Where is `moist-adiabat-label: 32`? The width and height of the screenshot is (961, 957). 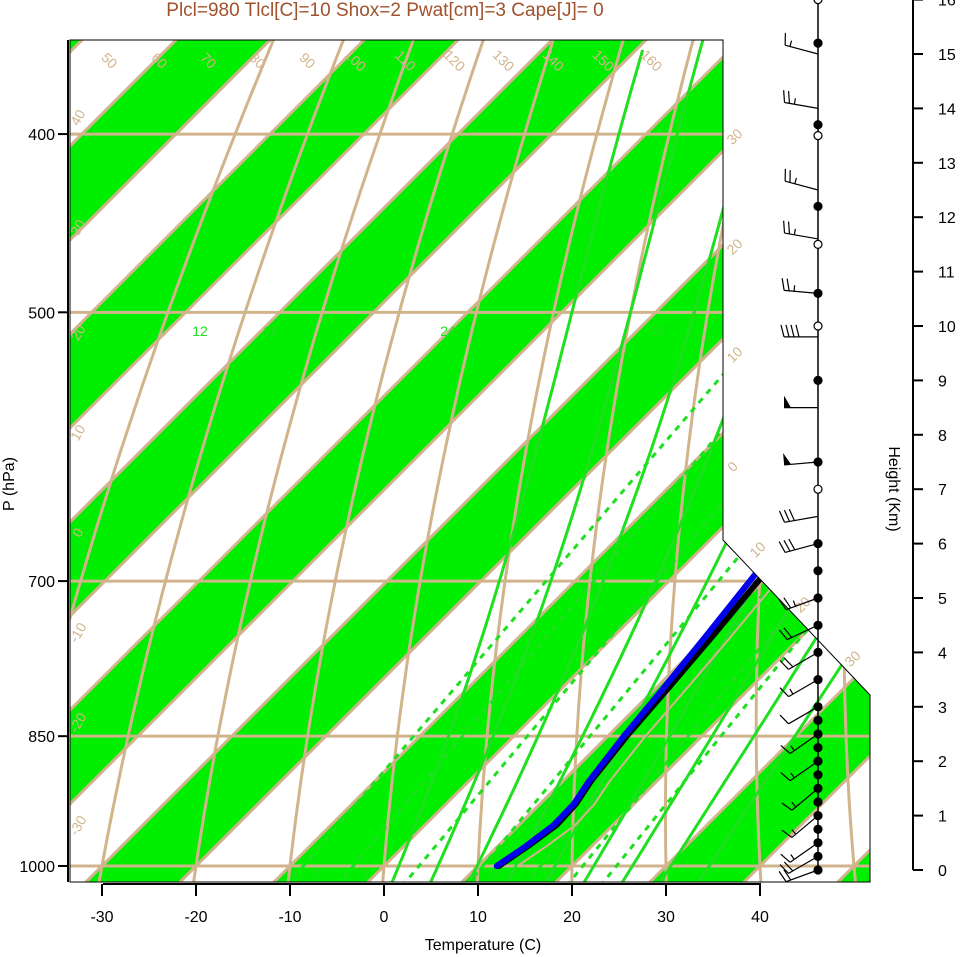
moist-adiabat-label: 32 is located at coordinates (658, 331).